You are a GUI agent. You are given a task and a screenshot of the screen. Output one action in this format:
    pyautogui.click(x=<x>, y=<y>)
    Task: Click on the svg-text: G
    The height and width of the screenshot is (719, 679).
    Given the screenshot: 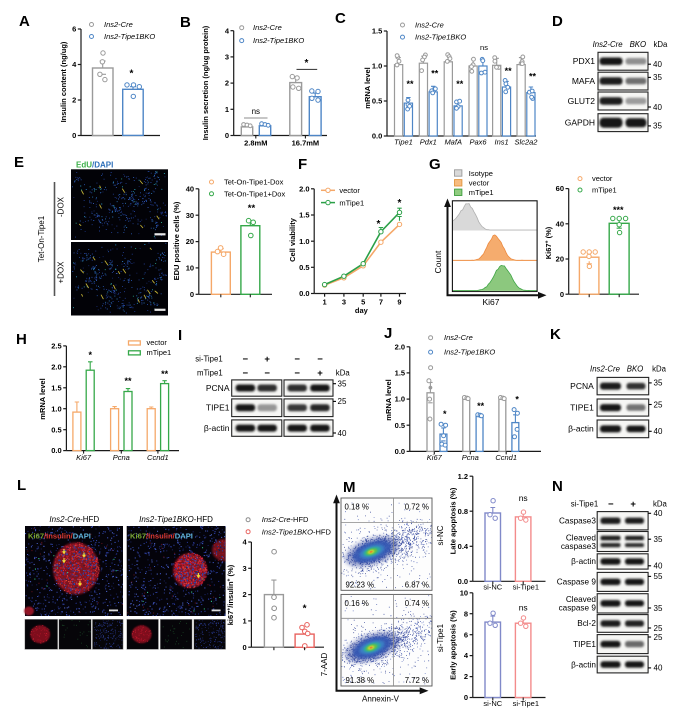 What is the action you would take?
    pyautogui.click(x=435, y=164)
    